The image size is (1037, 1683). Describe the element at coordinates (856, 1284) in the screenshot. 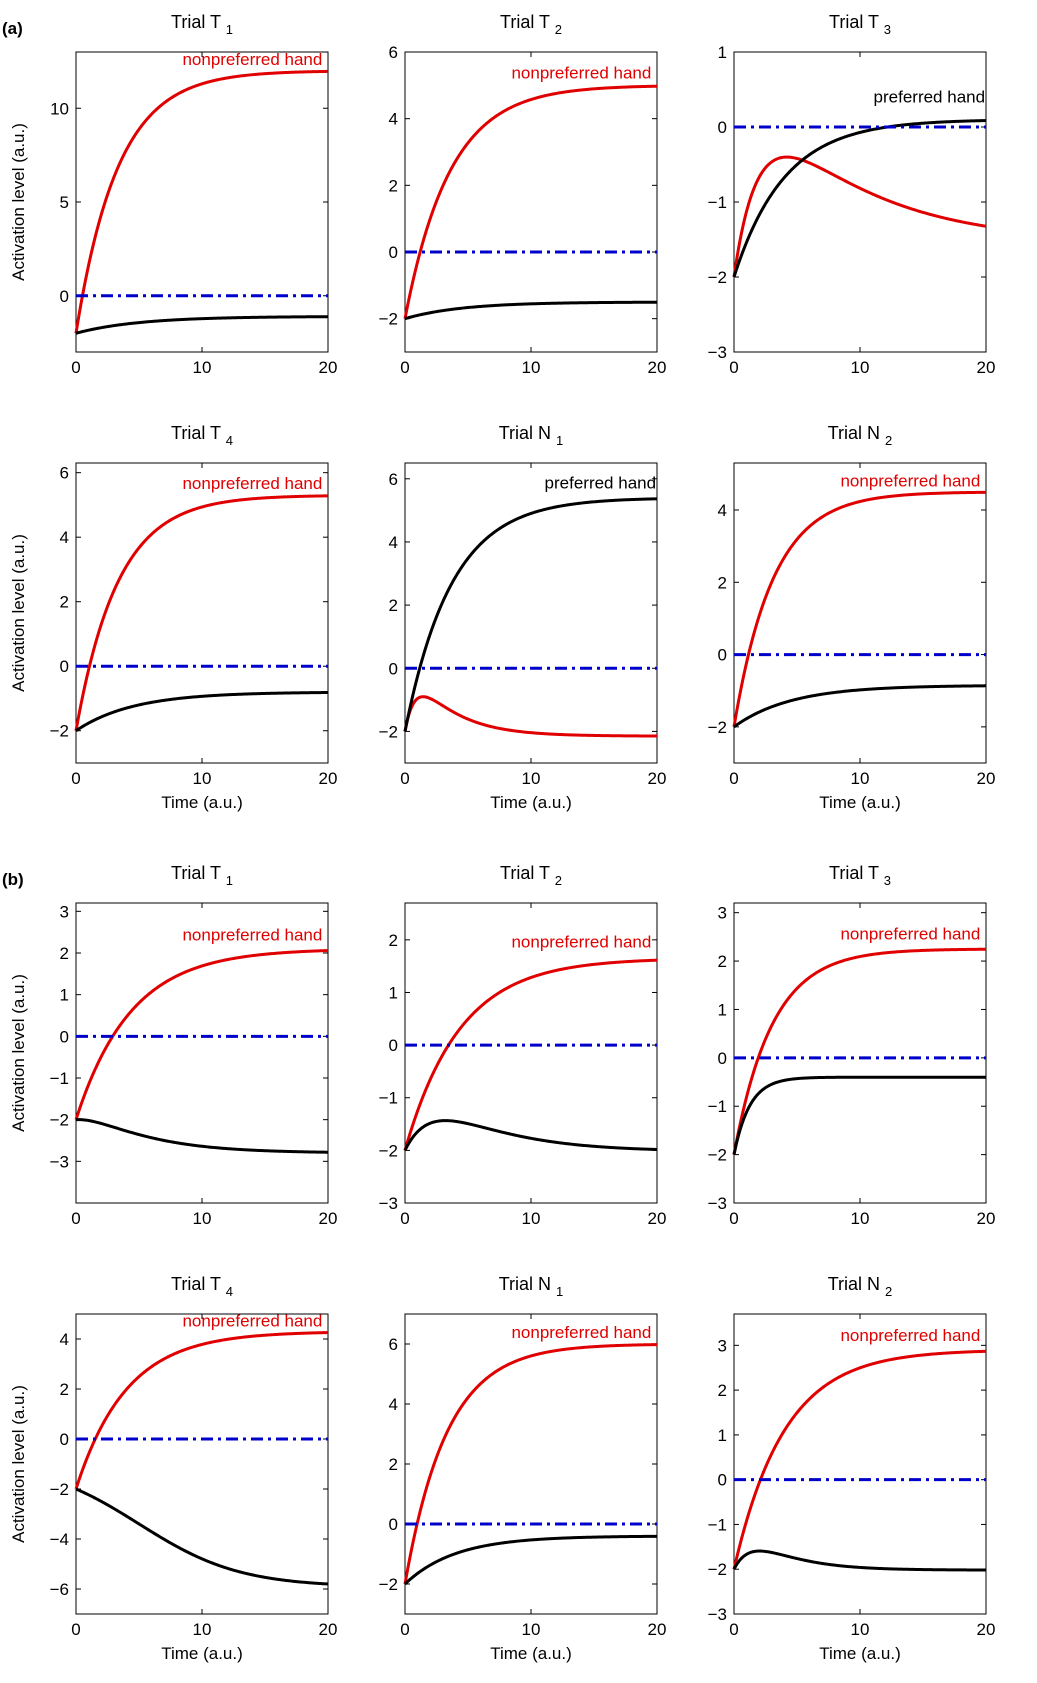

I see `chart-title-main: Trial N` at that location.